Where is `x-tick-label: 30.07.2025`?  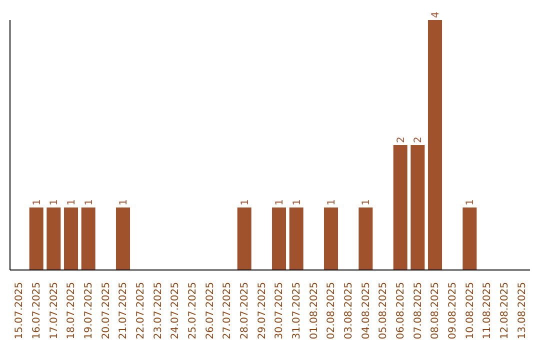
x-tick-label: 30.07.2025 is located at coordinates (280, 311).